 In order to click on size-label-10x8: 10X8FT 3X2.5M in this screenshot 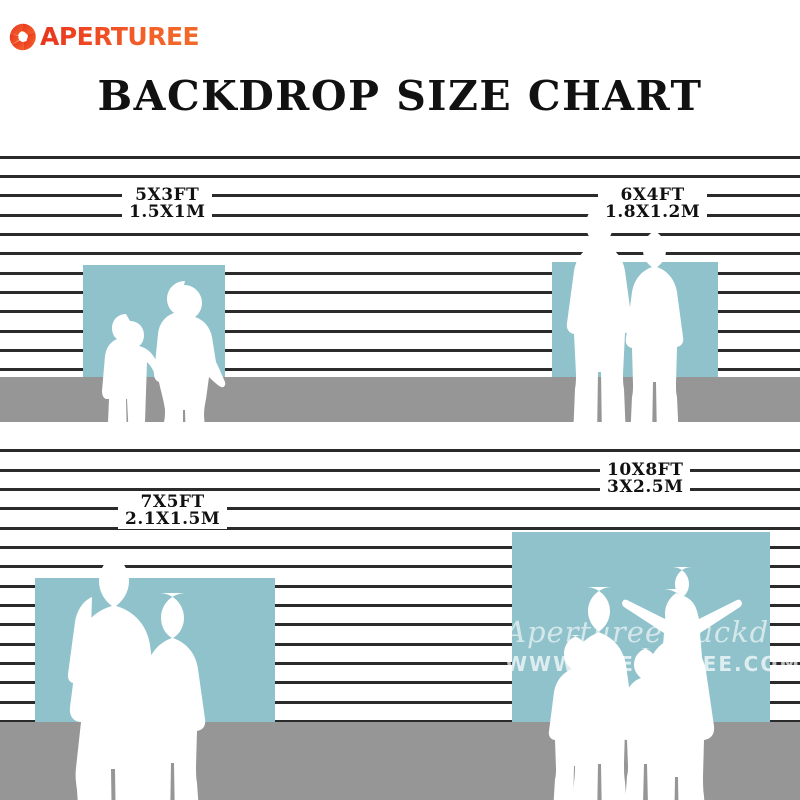, I will do `click(645, 479)`.